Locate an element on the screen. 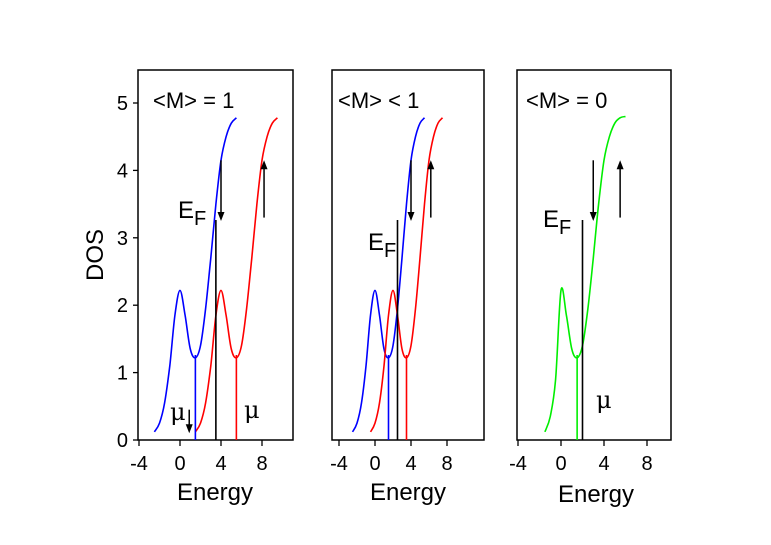 The width and height of the screenshot is (771, 545). panel-1-mu-right: μ is located at coordinates (252, 410).